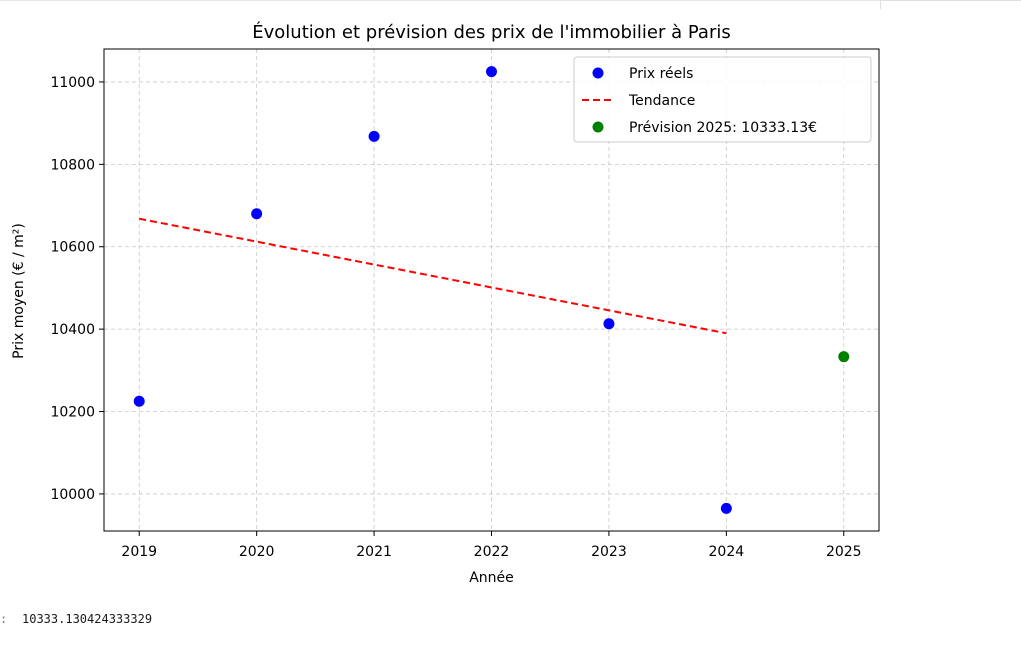  What do you see at coordinates (491, 578) in the screenshot?
I see `x-axis-label: Année` at bounding box center [491, 578].